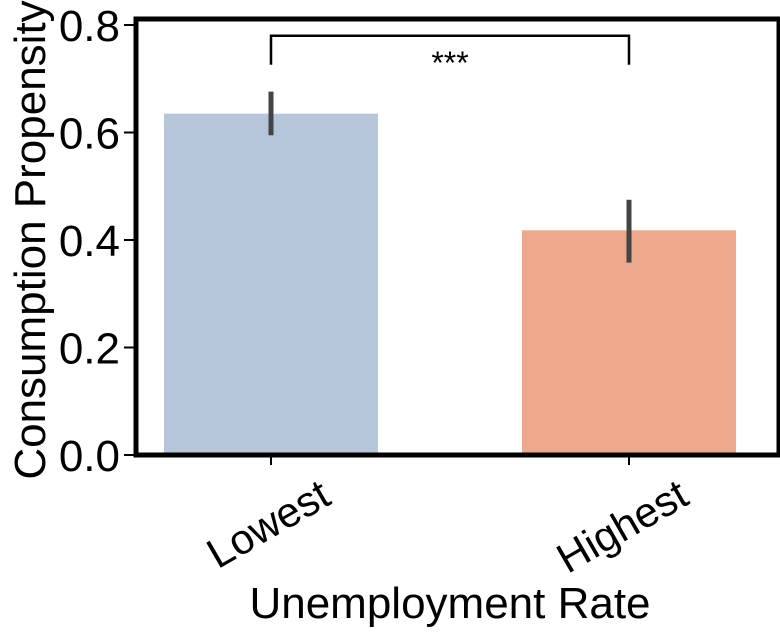  What do you see at coordinates (622, 526) in the screenshot?
I see `x-tick-label-highest: Highest` at bounding box center [622, 526].